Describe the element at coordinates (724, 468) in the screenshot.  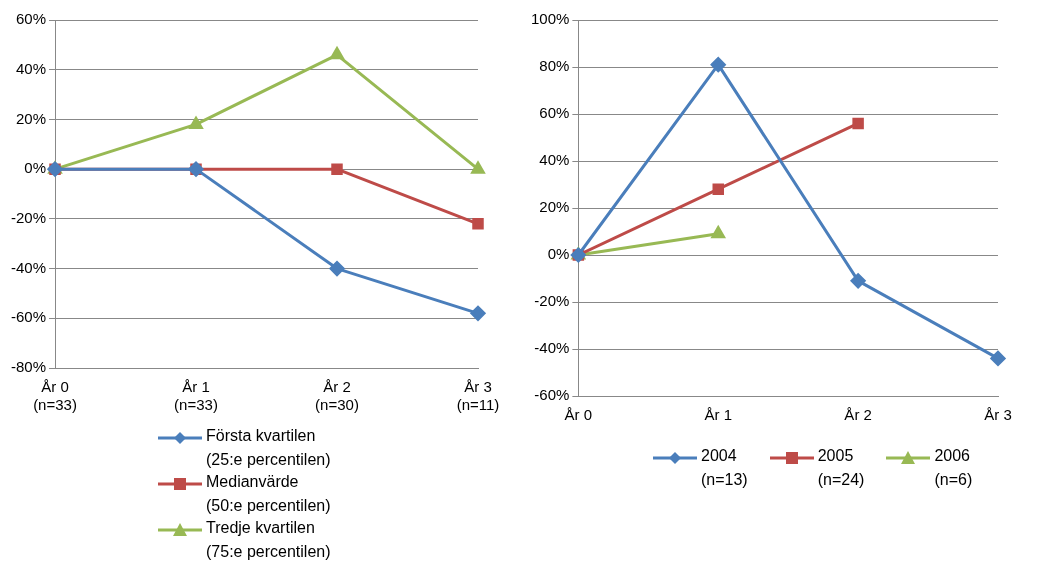
I see `legend-label: 2004 (n=13)` at that location.